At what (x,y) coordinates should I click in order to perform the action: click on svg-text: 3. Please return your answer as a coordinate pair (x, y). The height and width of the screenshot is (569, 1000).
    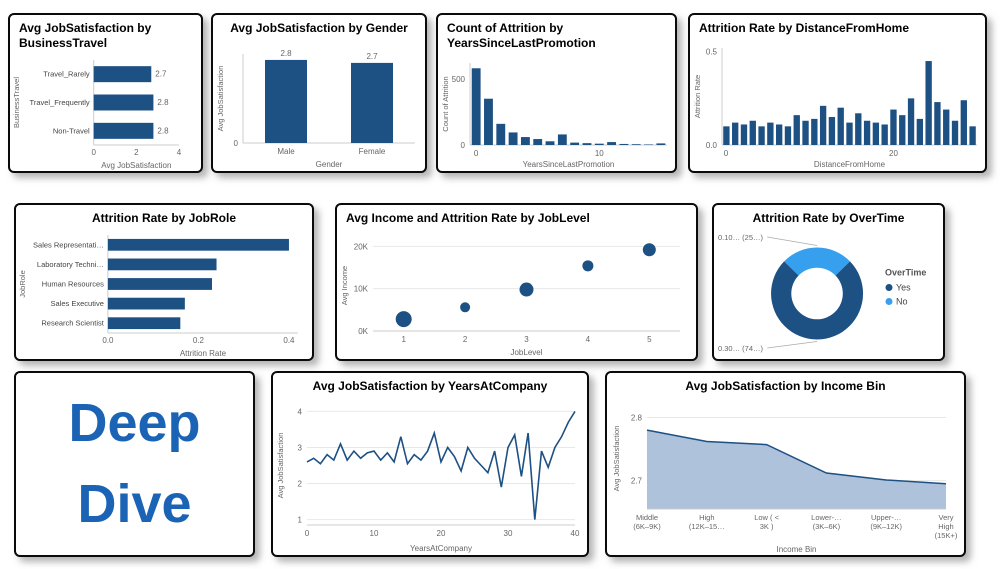
    Looking at the image, I should click on (300, 447).